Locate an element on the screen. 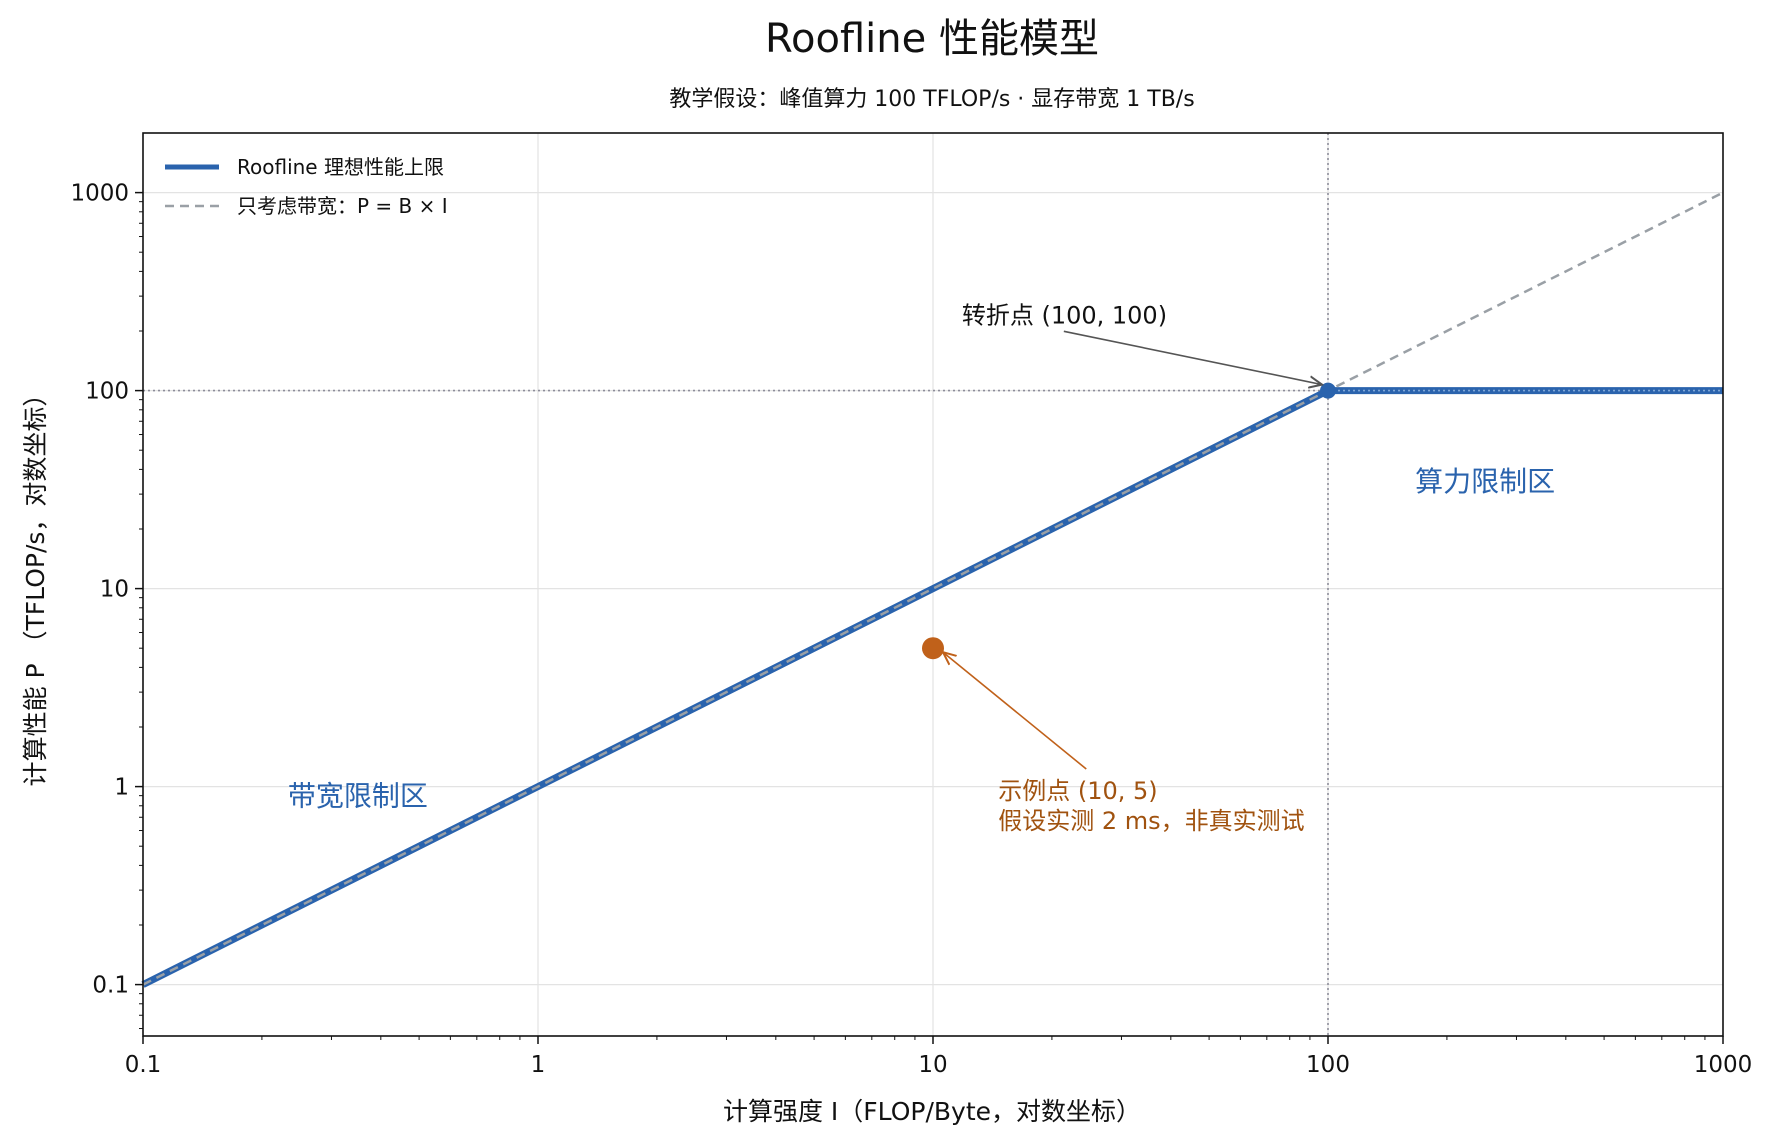  y-tick-label: 100 is located at coordinates (107, 392).